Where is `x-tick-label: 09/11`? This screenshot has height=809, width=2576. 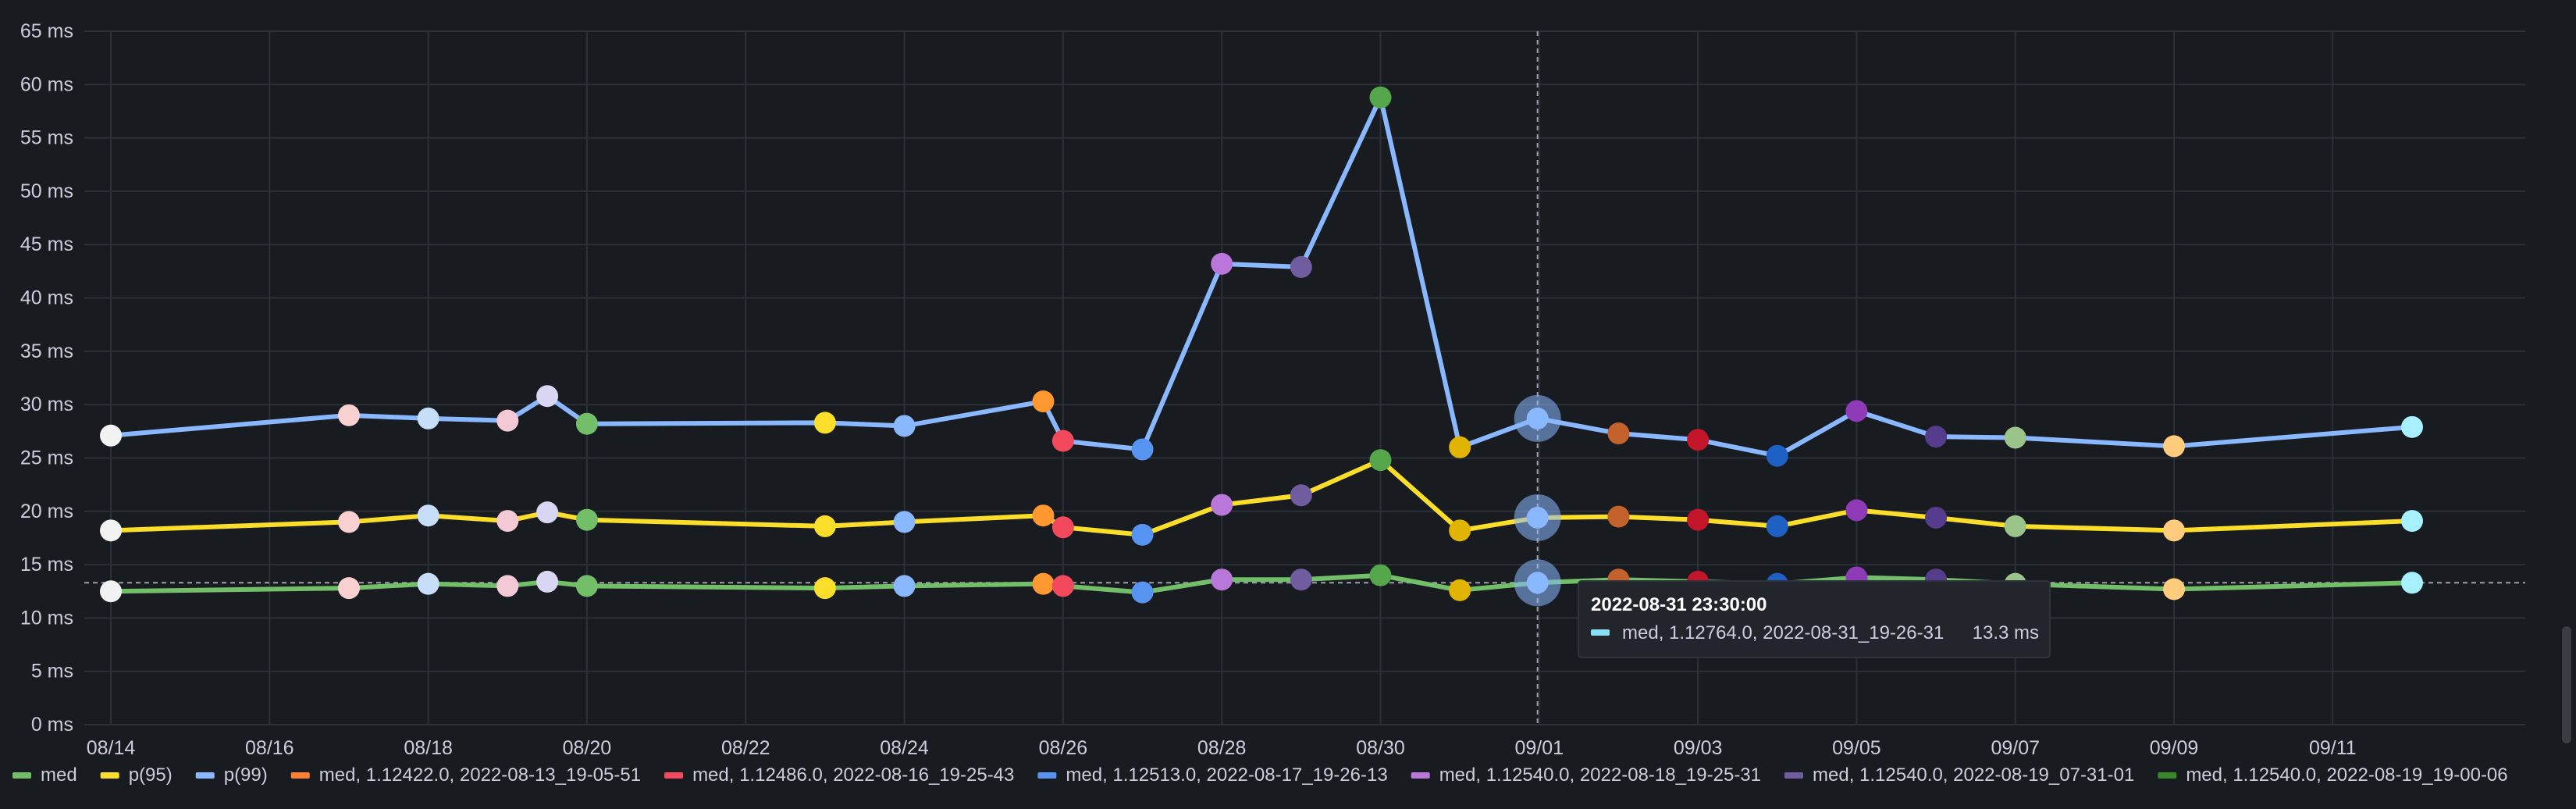
x-tick-label: 09/11 is located at coordinates (2333, 748).